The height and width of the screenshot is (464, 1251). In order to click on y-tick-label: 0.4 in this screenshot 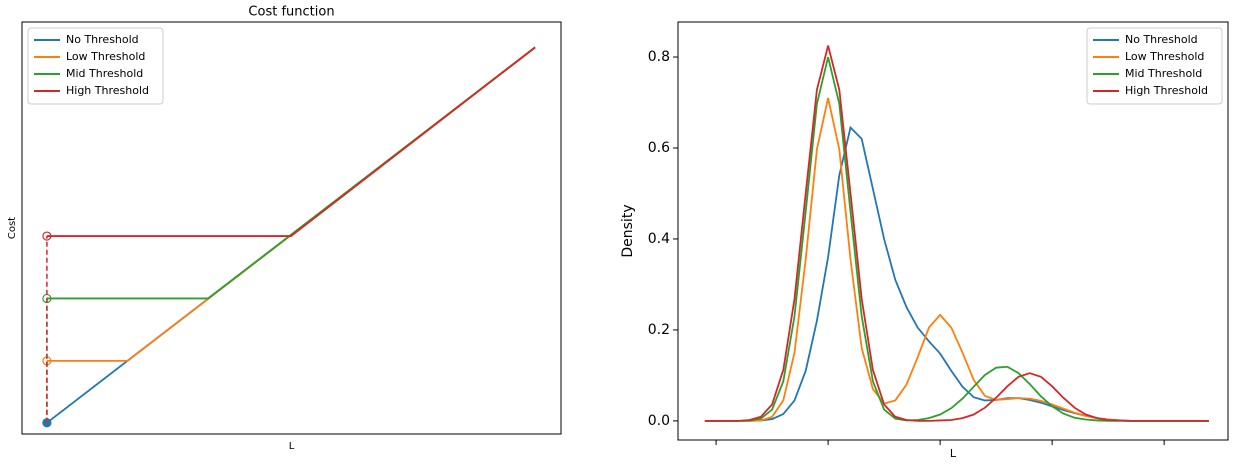, I will do `click(659, 239)`.